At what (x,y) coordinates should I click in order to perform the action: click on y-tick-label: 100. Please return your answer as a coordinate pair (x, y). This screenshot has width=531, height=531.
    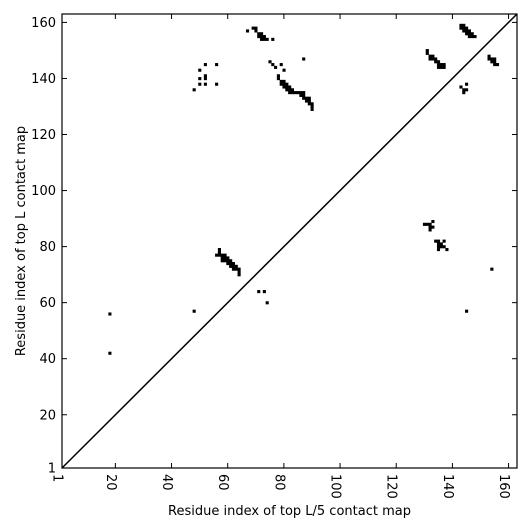
    Looking at the image, I should click on (43, 191).